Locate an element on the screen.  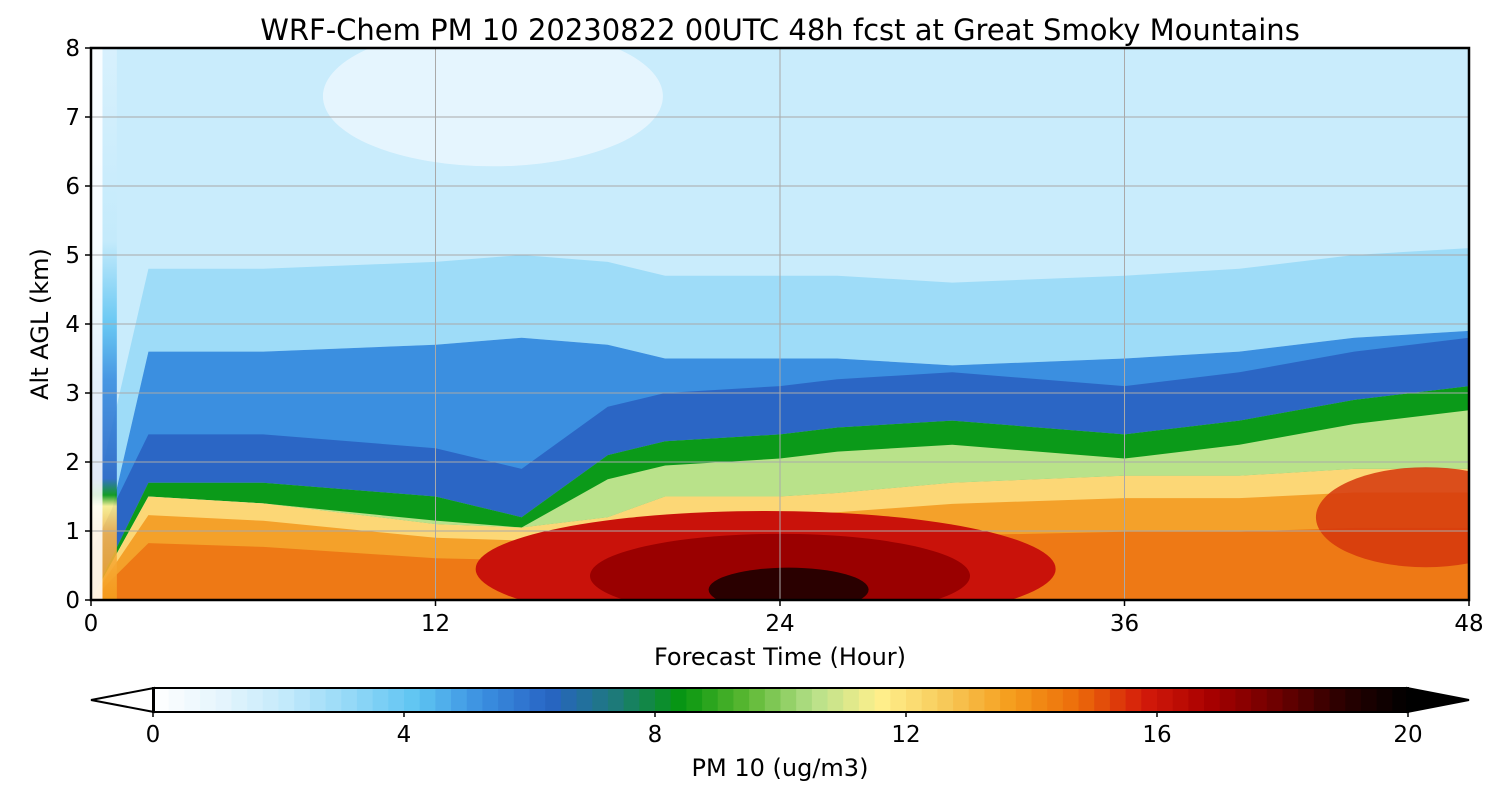
y-tick-label: 4 is located at coordinates (72, 325).